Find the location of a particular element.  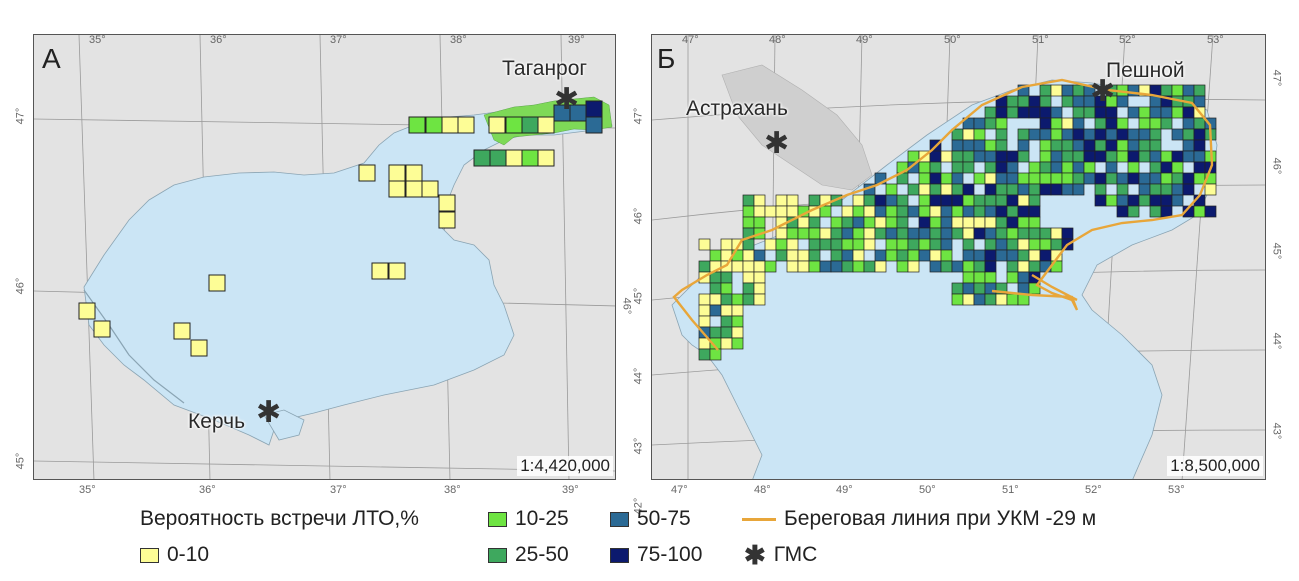

label-taganrog: Таганрог is located at coordinates (545, 68).